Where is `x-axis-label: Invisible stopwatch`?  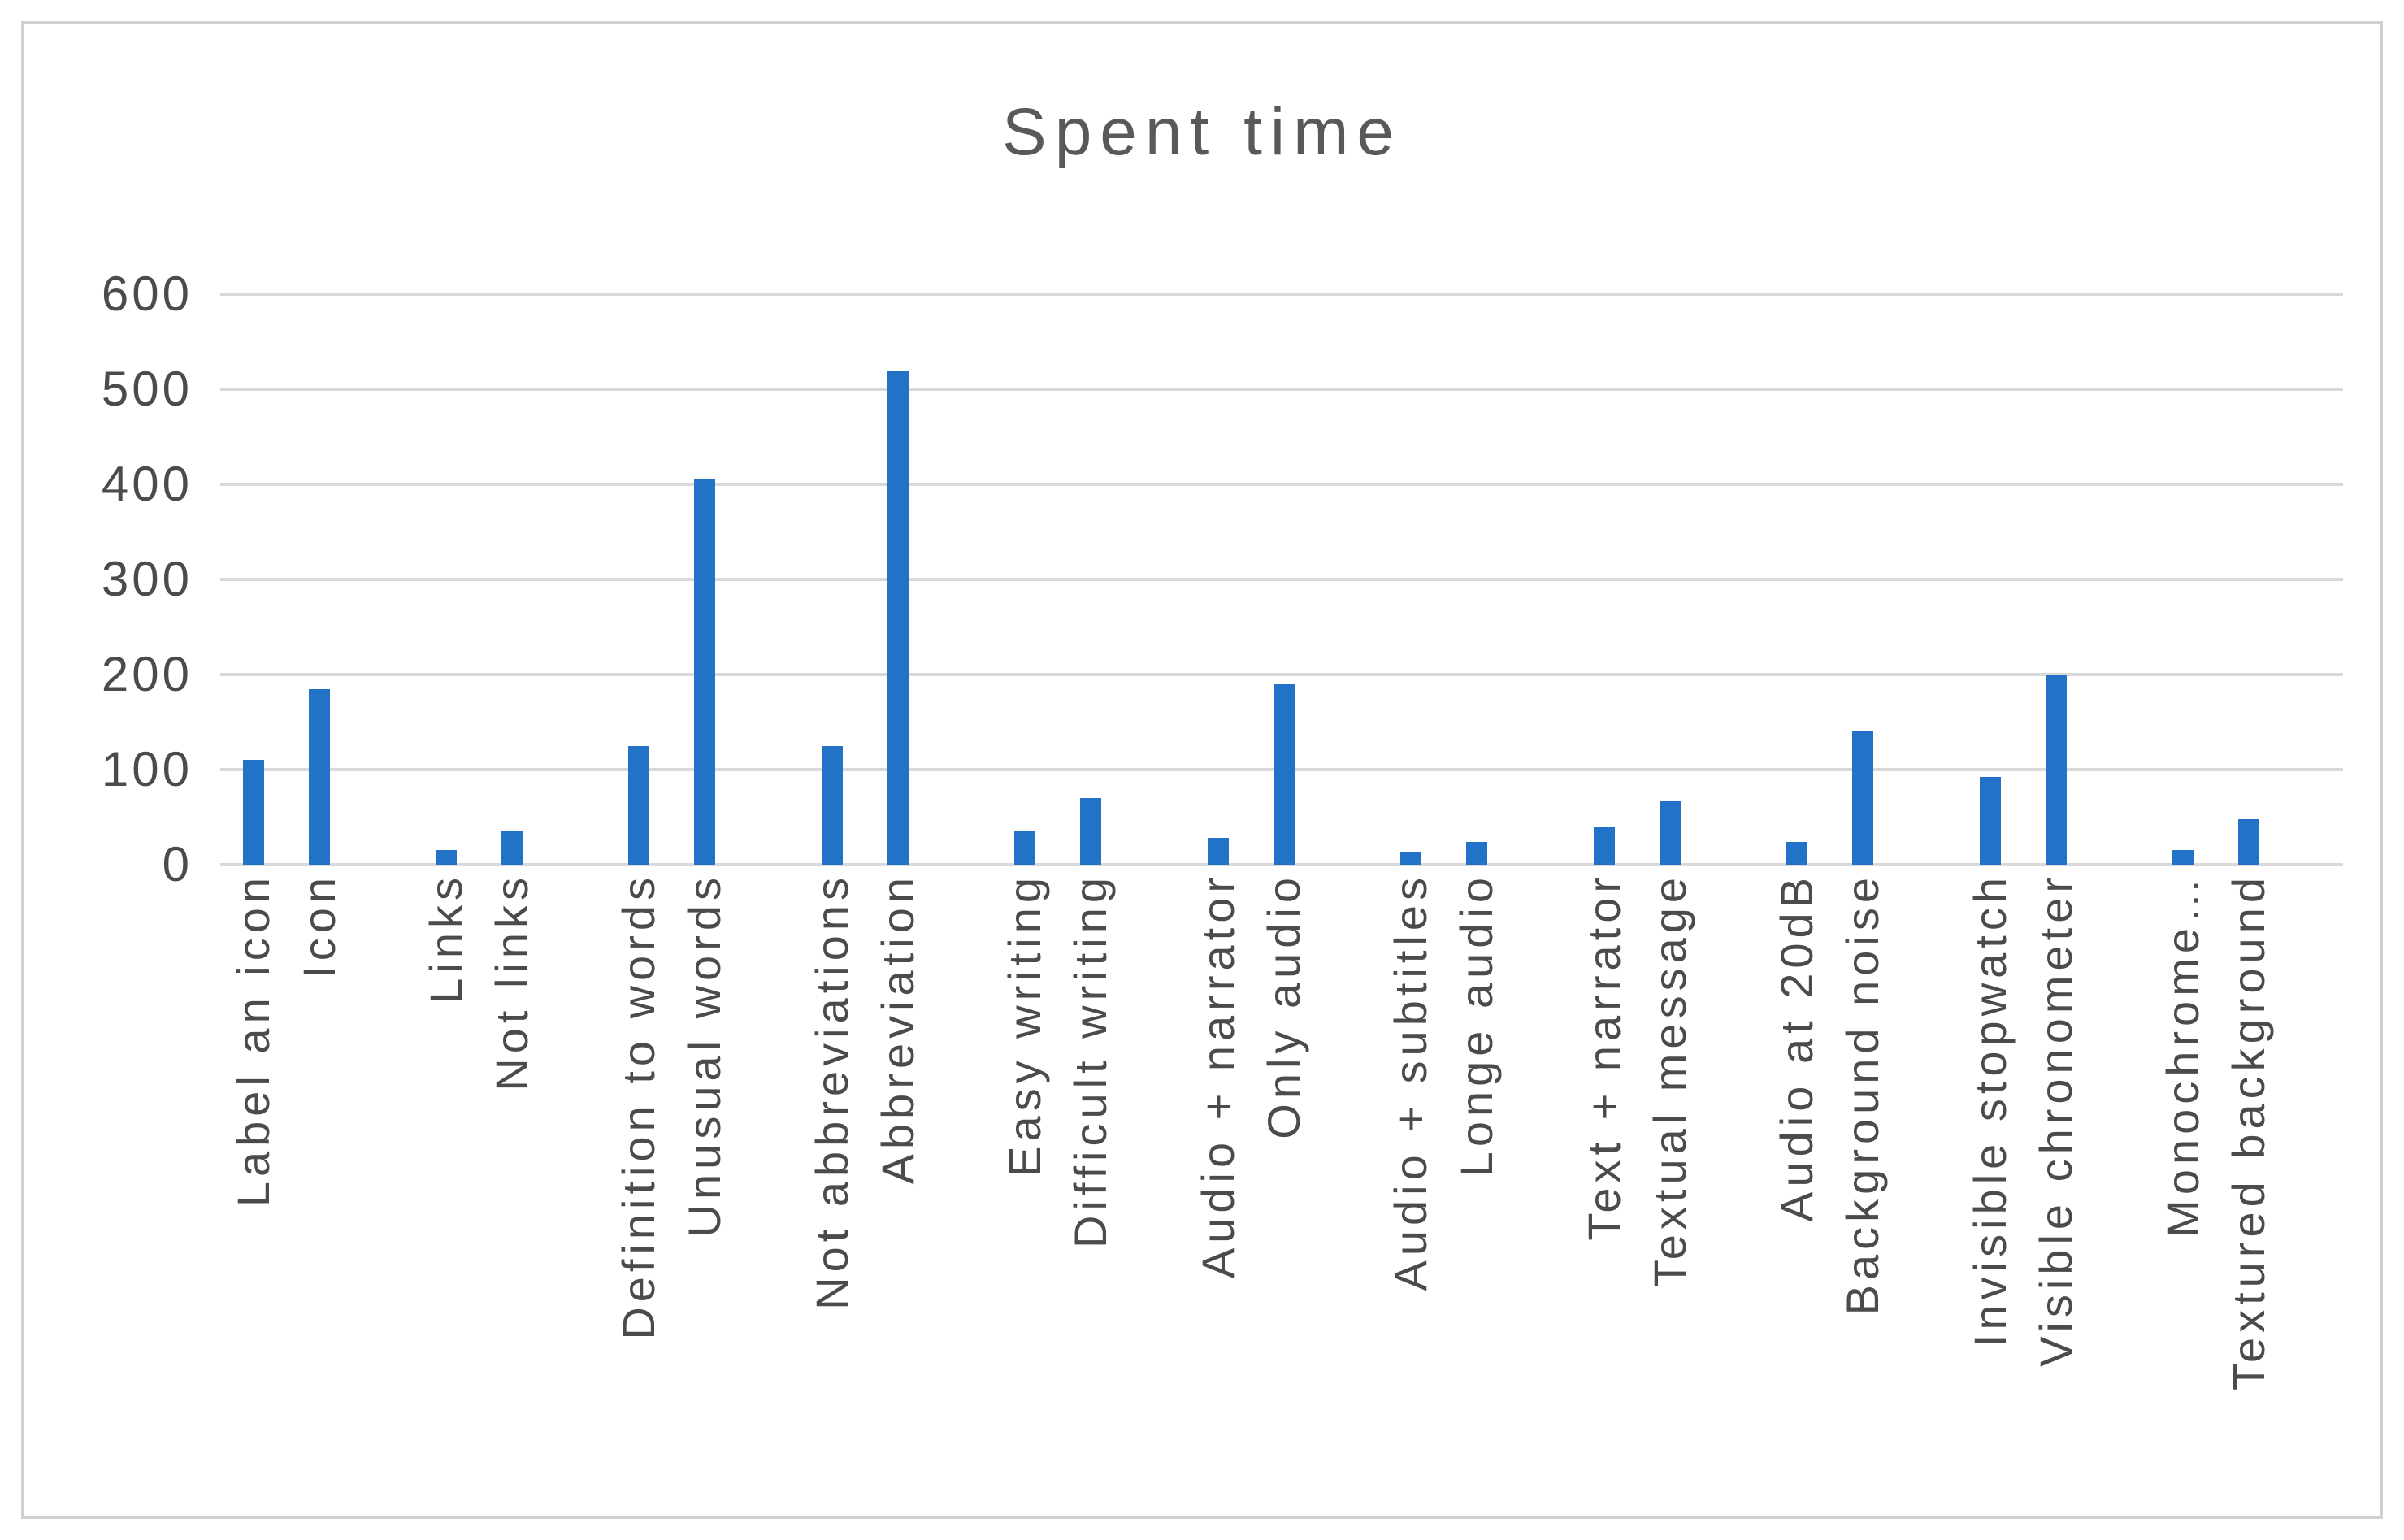 x-axis-label: Invisible stopwatch is located at coordinates (1990, 1110).